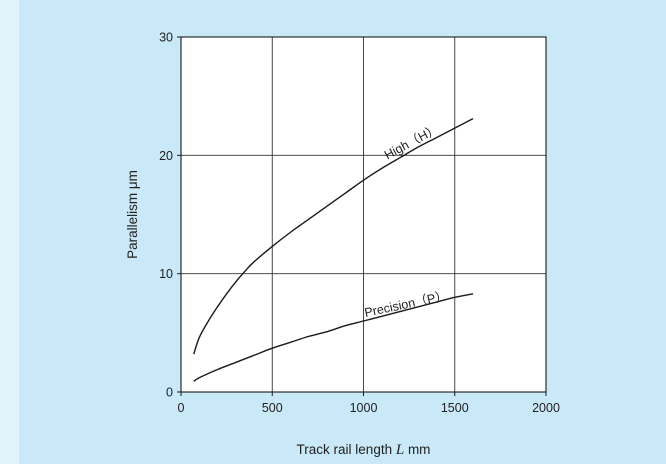 This screenshot has width=666, height=464. Describe the element at coordinates (272, 408) in the screenshot. I see `x-tick-label-1: 500` at that location.